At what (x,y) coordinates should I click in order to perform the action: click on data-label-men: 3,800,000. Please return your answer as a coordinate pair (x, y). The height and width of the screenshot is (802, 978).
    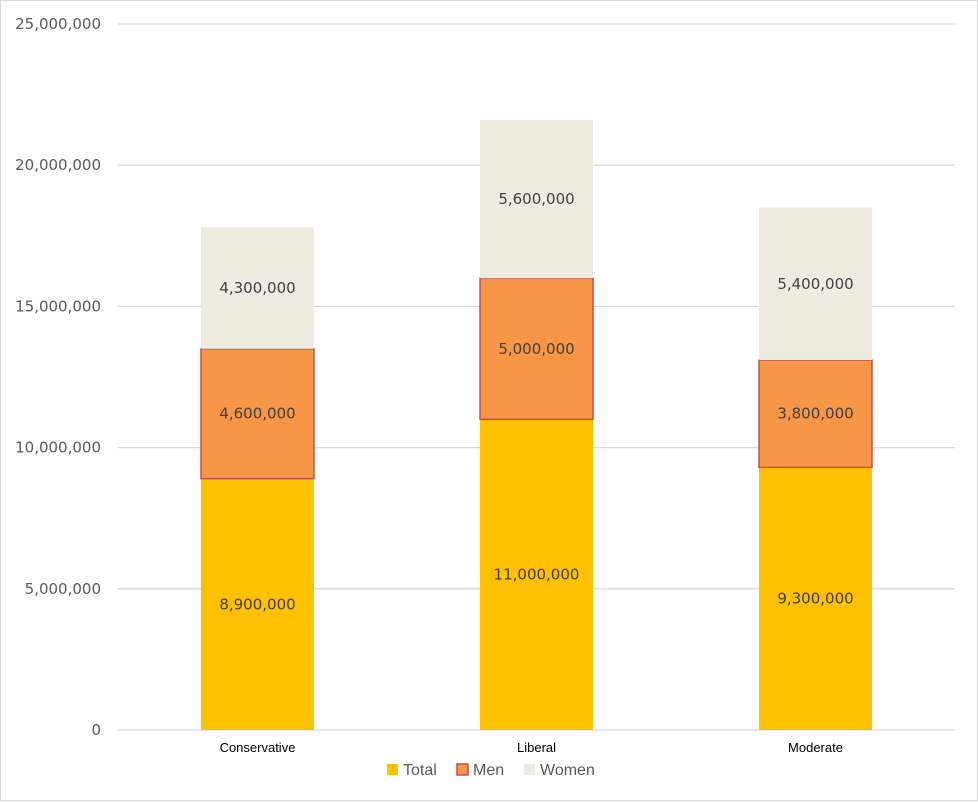
    Looking at the image, I should click on (815, 414).